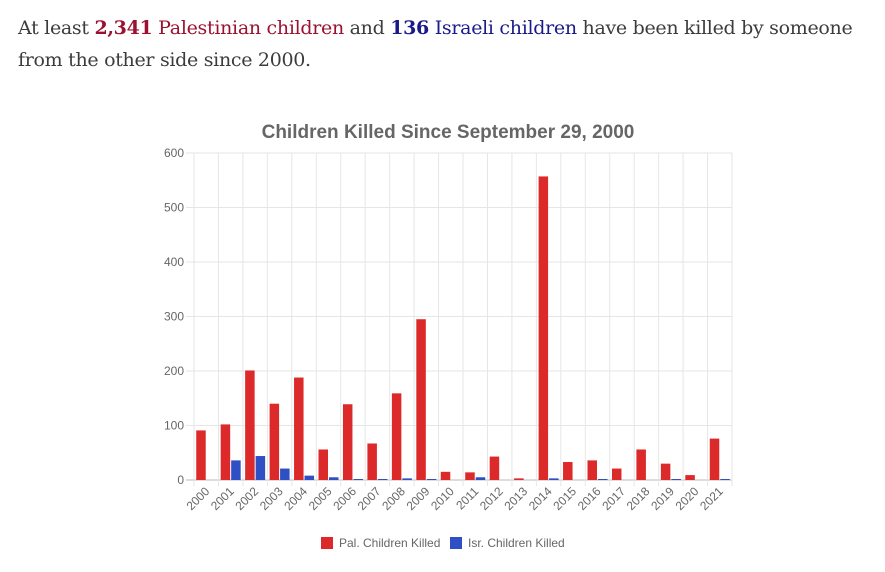  Describe the element at coordinates (442, 498) in the screenshot. I see `x-tick-label: 2010` at that location.